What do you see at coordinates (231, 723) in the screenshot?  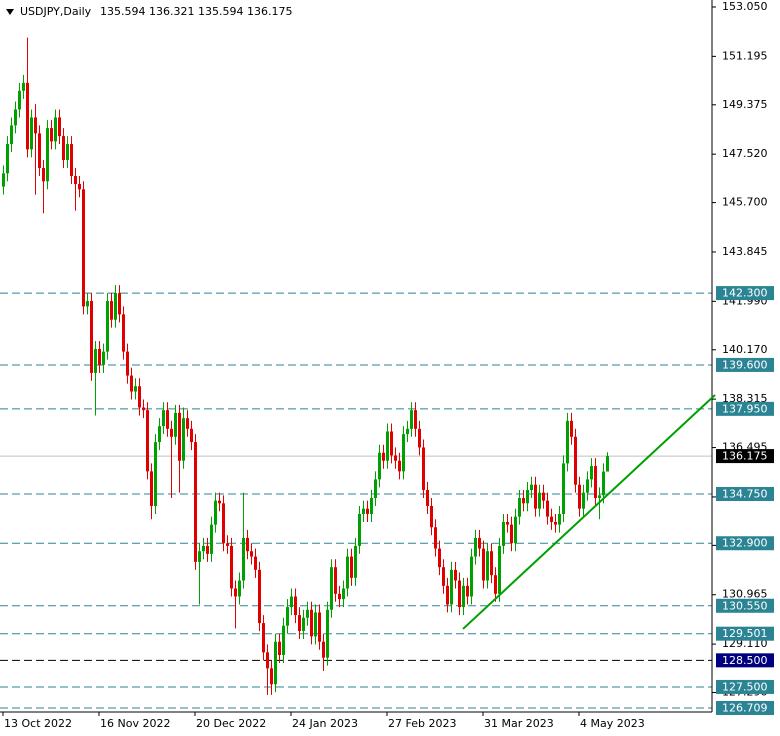 I see `x-tick-label: 20 Dec 2022` at bounding box center [231, 723].